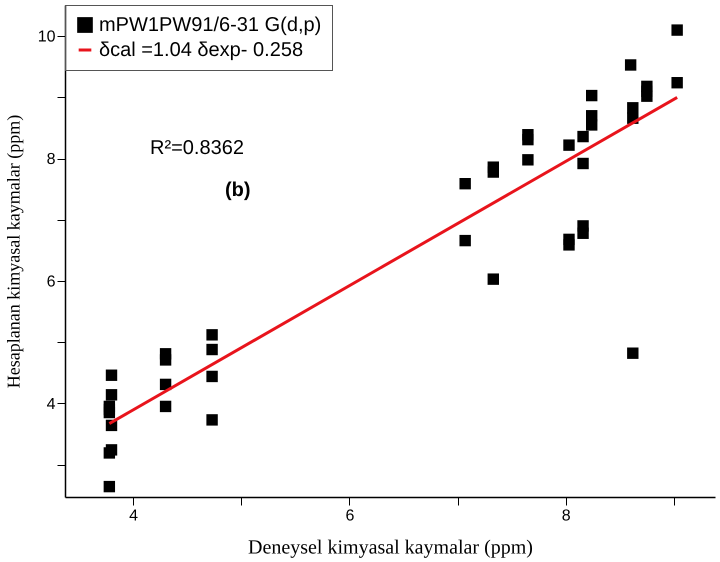 The image size is (720, 562). What do you see at coordinates (349, 516) in the screenshot?
I see `x-tick-label: 6` at bounding box center [349, 516].